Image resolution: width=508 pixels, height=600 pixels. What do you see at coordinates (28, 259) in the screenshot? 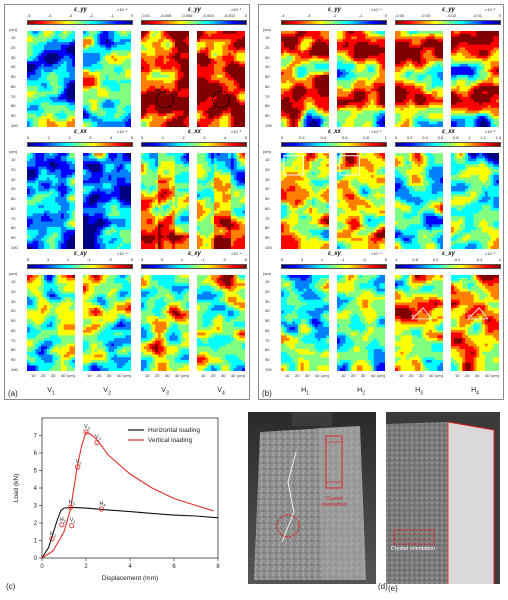
I see `colorbar-tick-label: 5` at bounding box center [28, 259].